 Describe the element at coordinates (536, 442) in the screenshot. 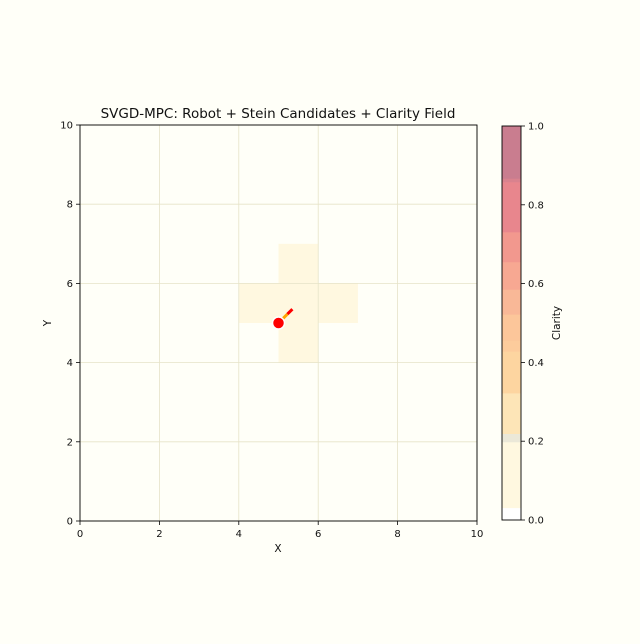

I see `colorbar-tick-label: 0.2` at that location.